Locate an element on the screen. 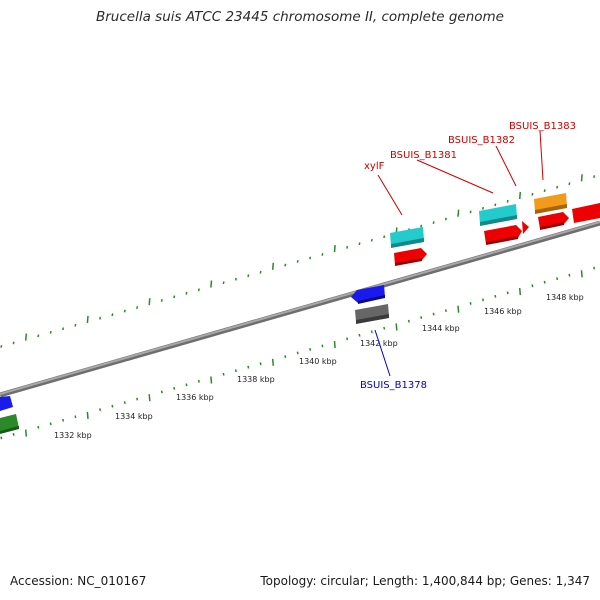  xylf-cds is located at coordinates (410, 256).